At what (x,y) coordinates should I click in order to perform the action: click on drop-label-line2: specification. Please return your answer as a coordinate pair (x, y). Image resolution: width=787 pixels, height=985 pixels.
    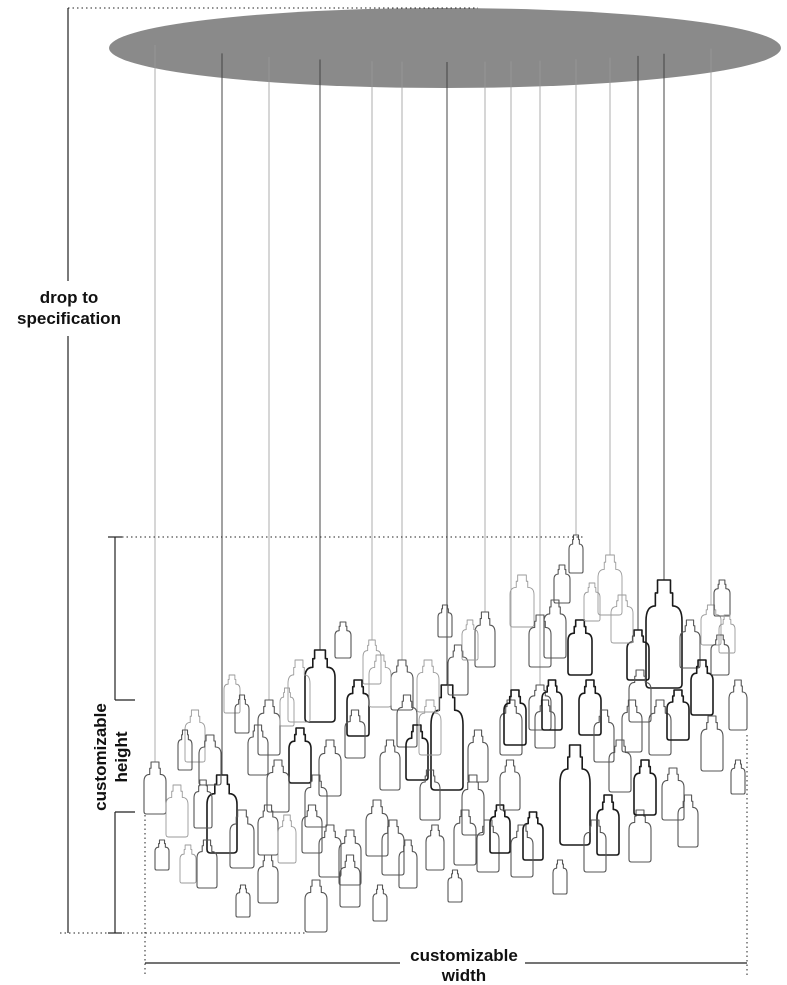
    Looking at the image, I should click on (69, 318).